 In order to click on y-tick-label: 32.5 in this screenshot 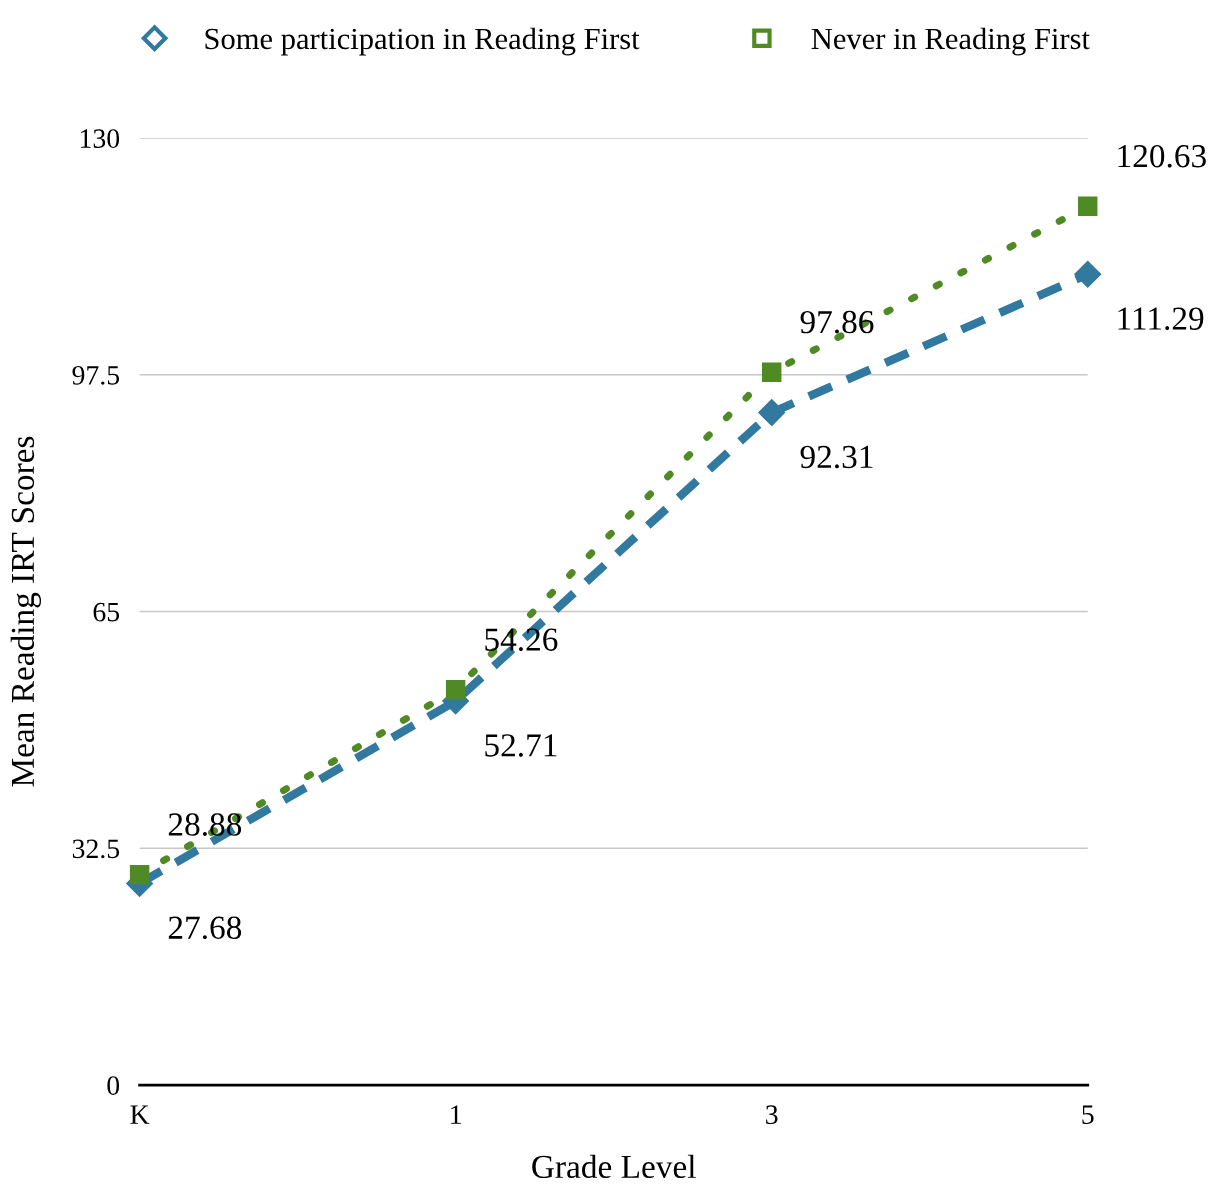, I will do `click(96, 849)`.